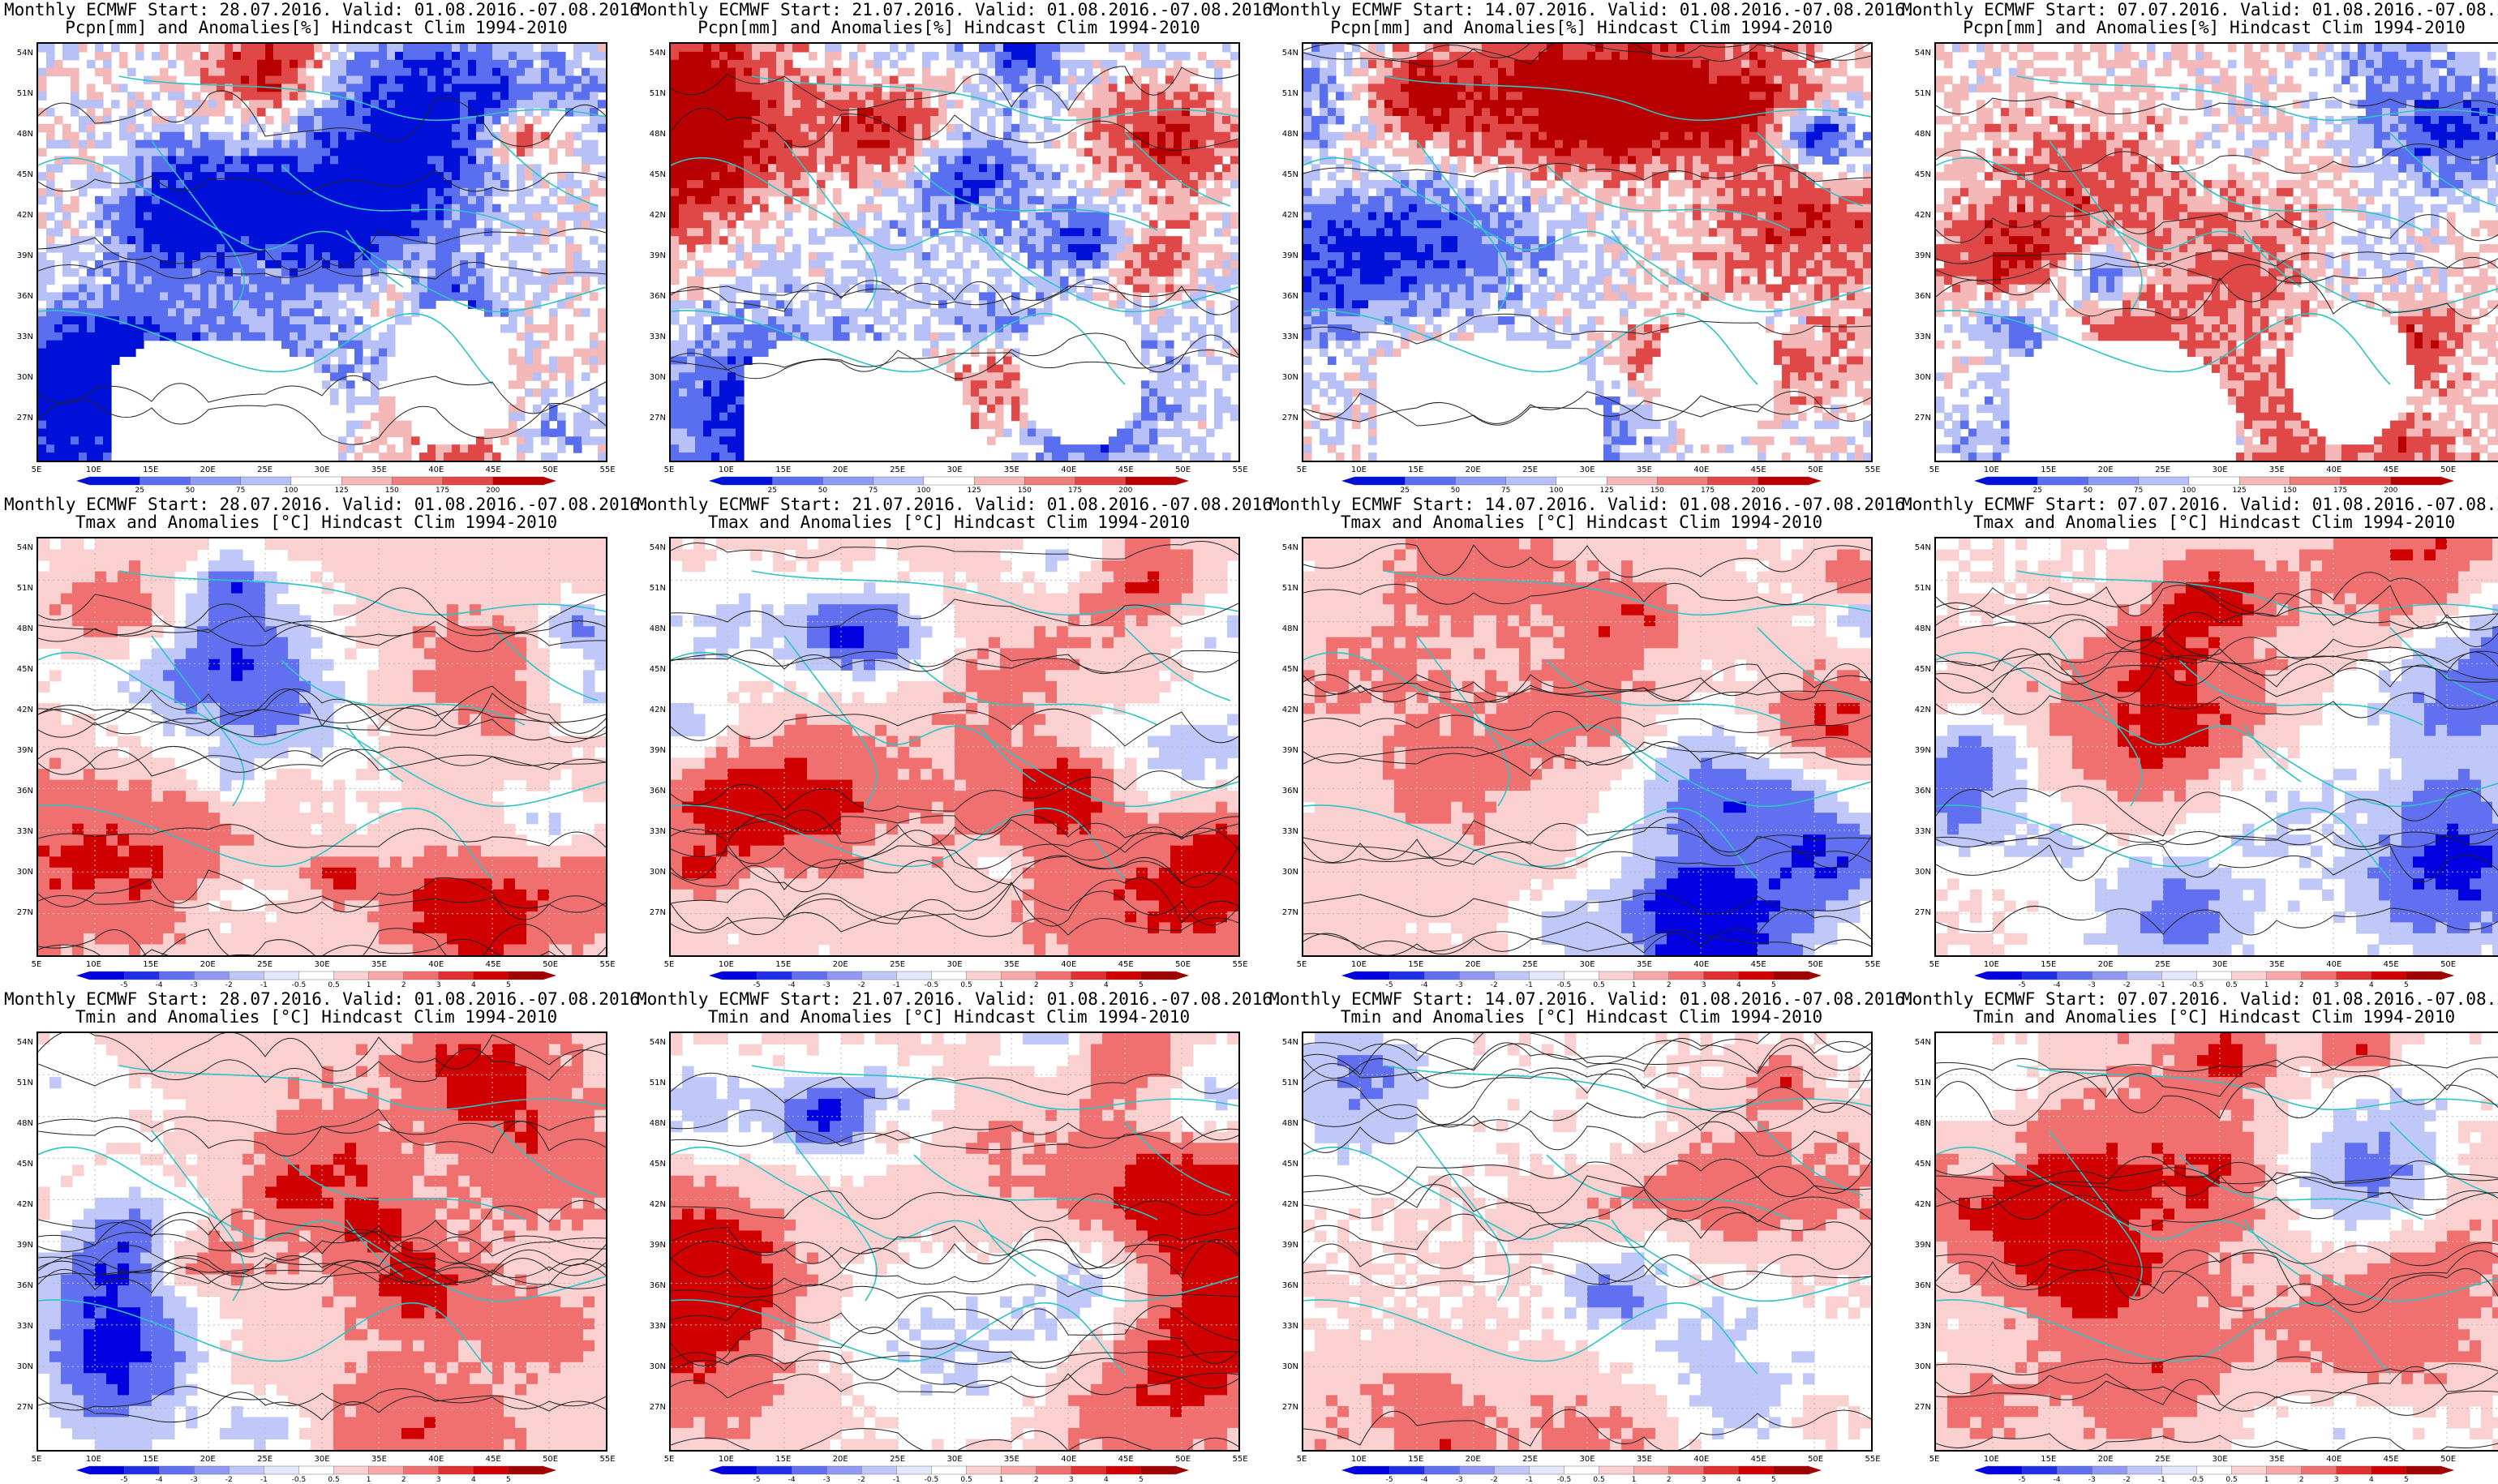  I want to click on lon-tick-label: 30E, so click(1587, 964).